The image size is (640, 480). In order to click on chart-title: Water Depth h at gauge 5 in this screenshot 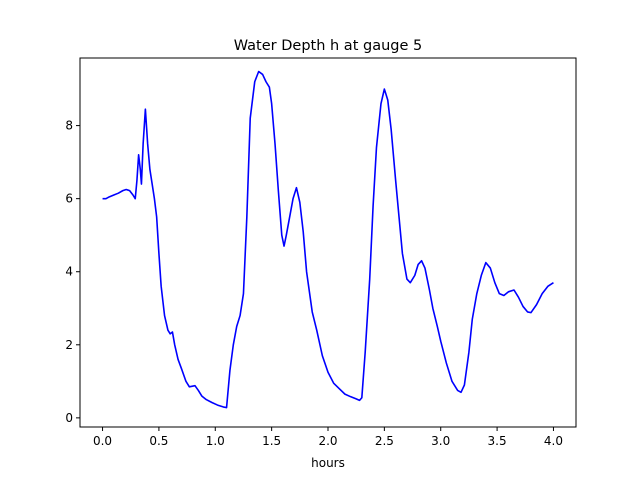, I will do `click(328, 46)`.